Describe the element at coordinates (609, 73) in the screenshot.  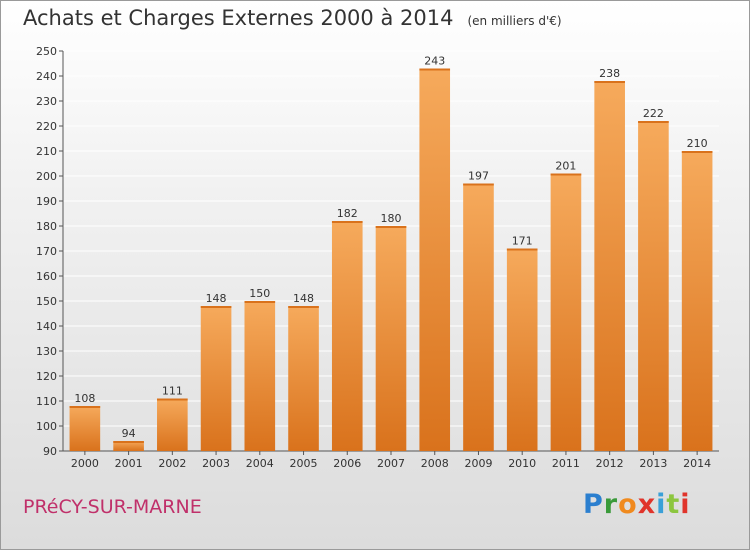
I see `bar-value-label: 238` at that location.